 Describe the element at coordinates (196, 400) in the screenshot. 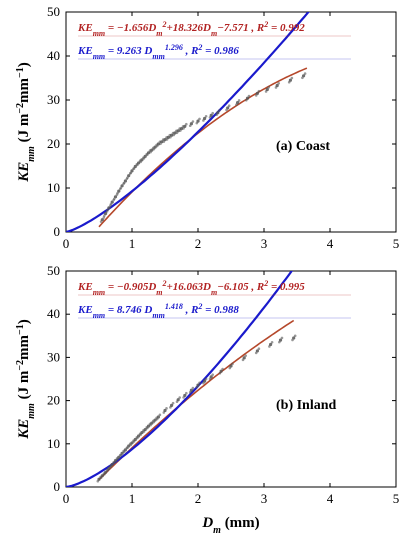

I see `quadratic-fit-line` at that location.